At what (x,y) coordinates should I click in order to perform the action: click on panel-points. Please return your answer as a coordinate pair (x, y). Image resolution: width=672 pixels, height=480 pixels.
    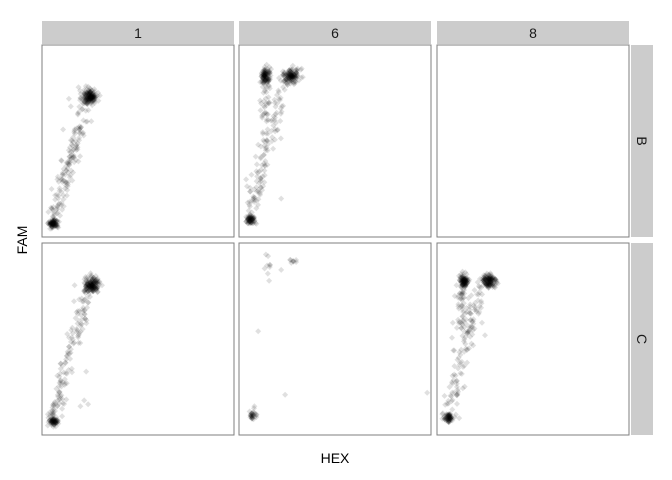
    Looking at the image, I should click on (73, 157).